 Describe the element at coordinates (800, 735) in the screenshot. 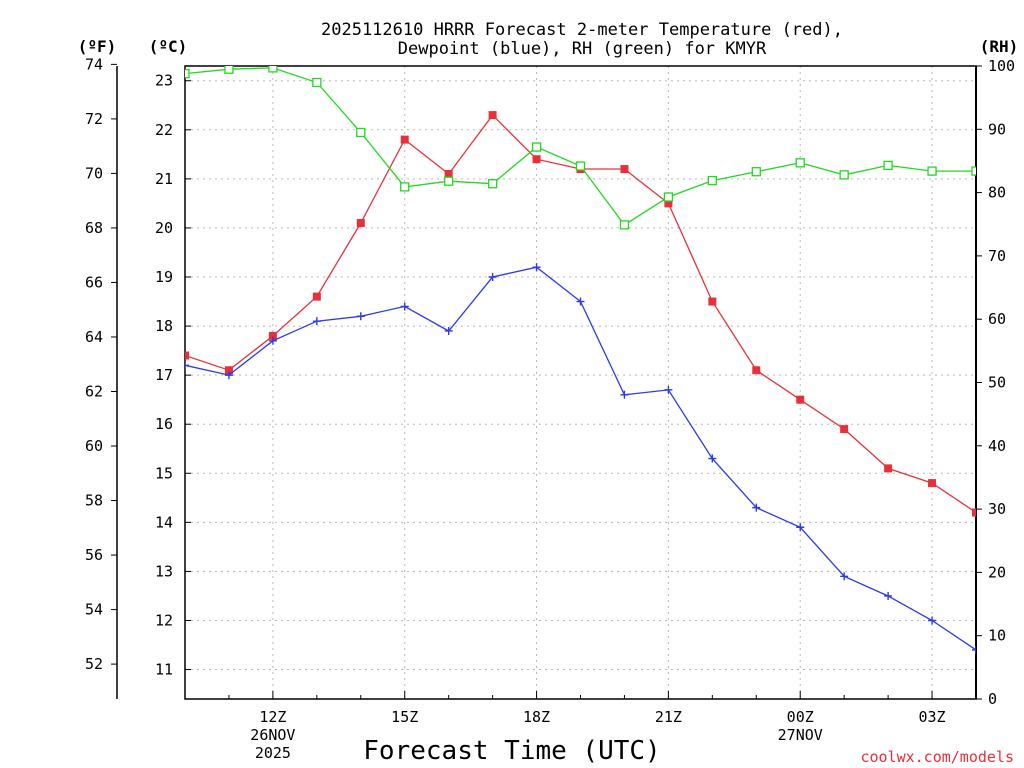

I see `x-tick-label: 27NOV` at that location.